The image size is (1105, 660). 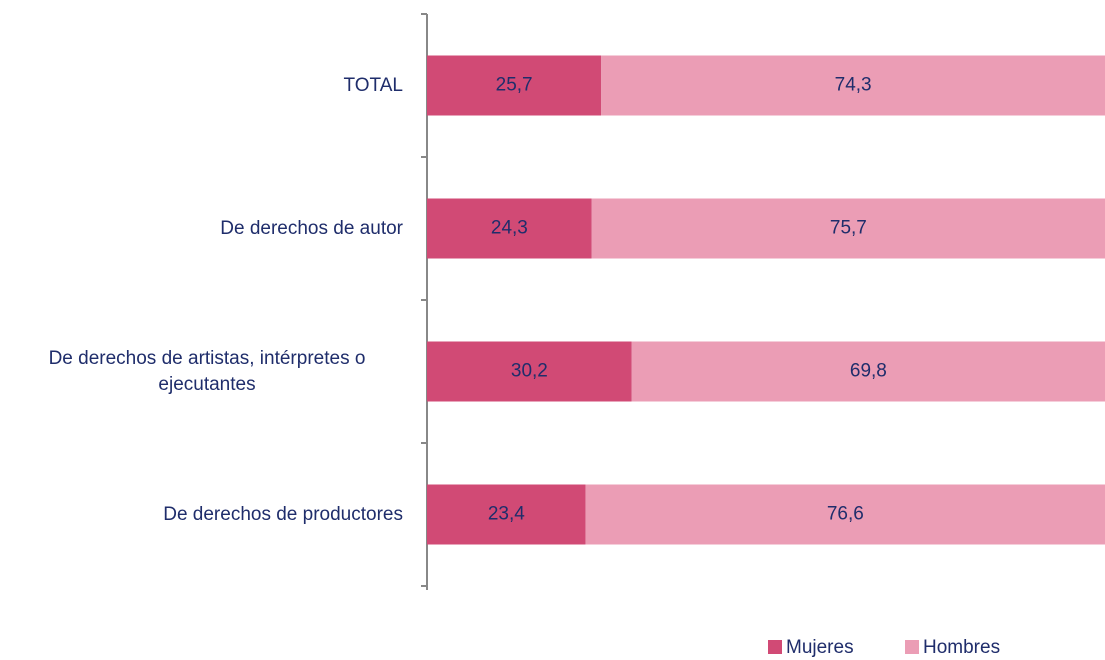 I want to click on data-label: 23,4, so click(x=506, y=514).